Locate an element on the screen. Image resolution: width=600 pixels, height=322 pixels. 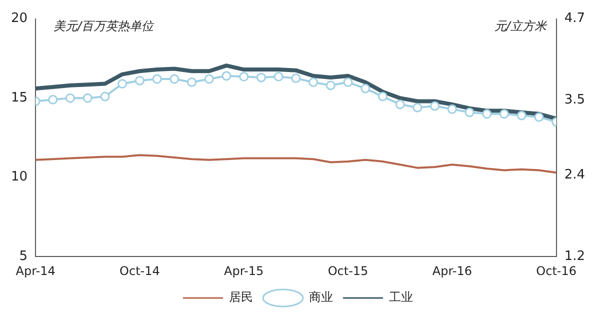
legend-label: 居民 is located at coordinates (241, 297).